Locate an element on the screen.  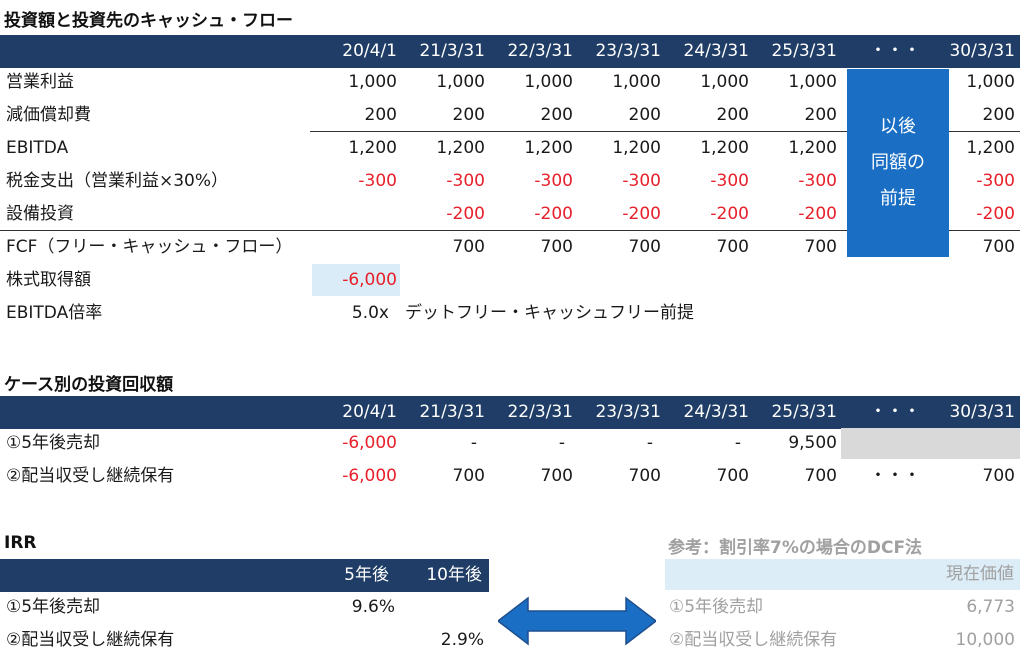
callout-line: 前提 is located at coordinates (898, 198).